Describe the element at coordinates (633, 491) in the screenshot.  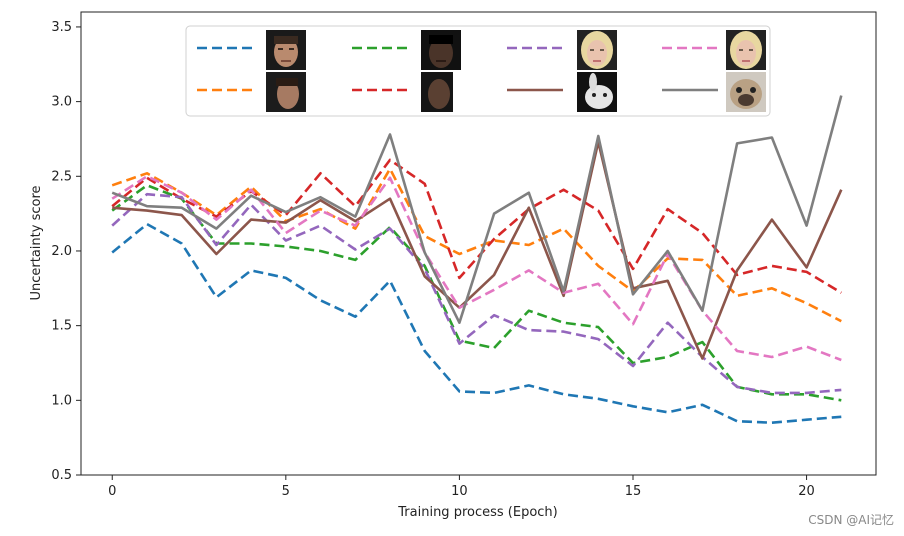
I see `x-tick-label: 15` at that location.